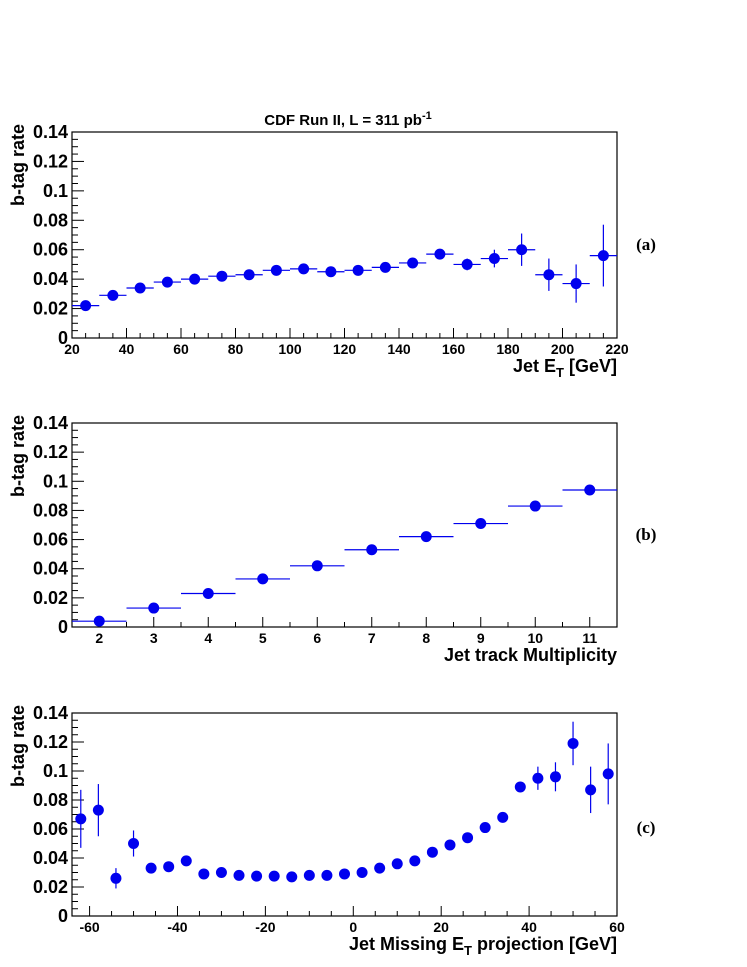  What do you see at coordinates (265, 927) in the screenshot?
I see `x-tick-label: -20` at bounding box center [265, 927].